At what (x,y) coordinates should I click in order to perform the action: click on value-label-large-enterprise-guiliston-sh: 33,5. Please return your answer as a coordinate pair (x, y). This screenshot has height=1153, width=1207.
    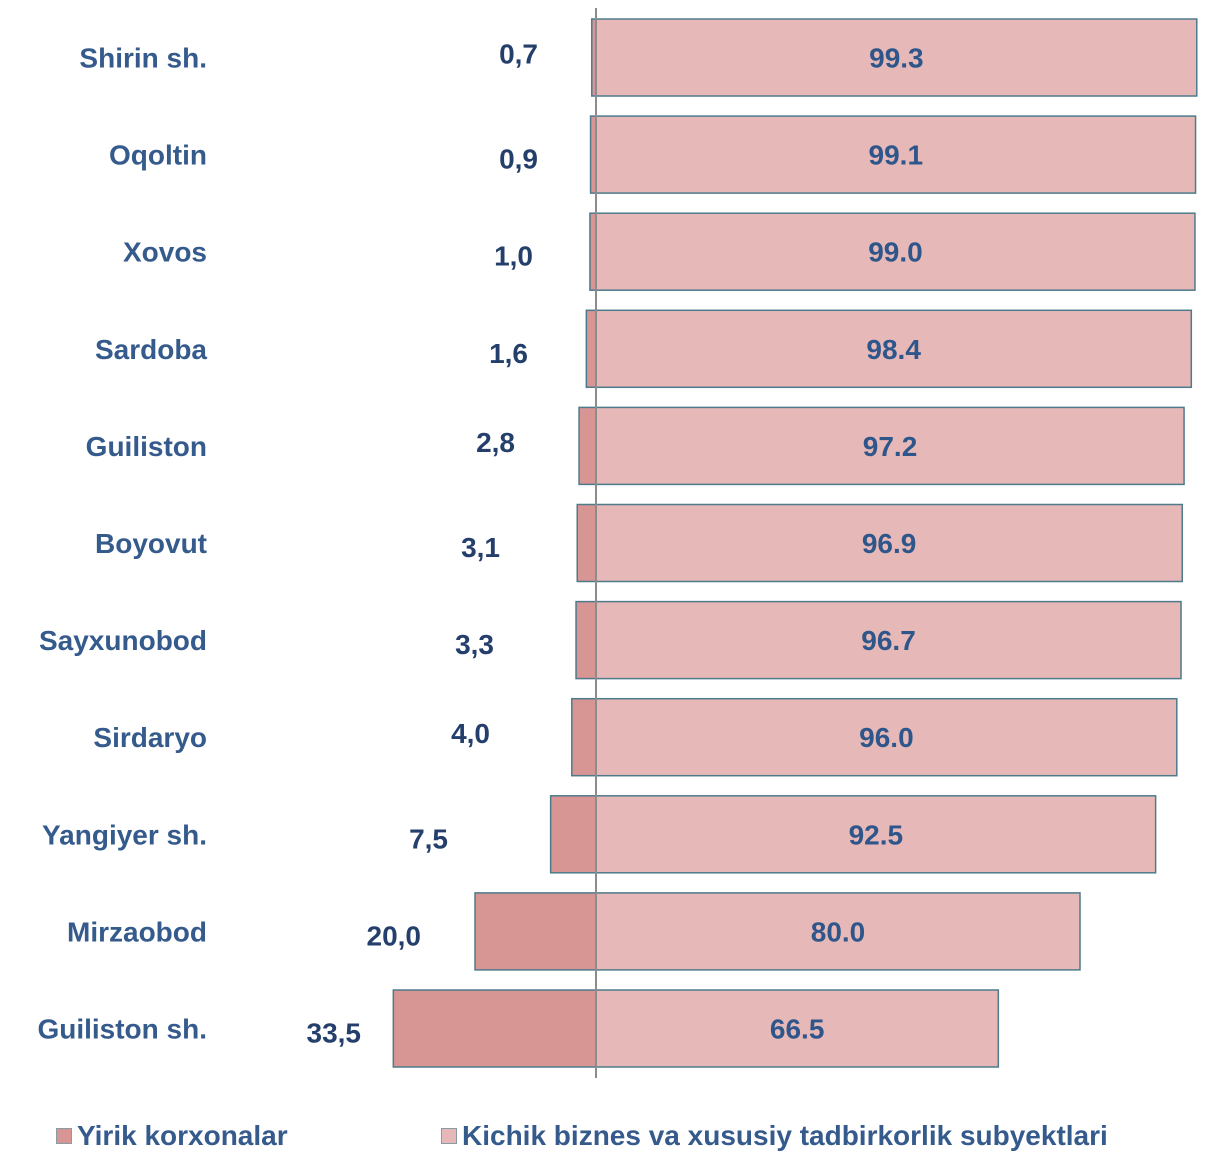
    Looking at the image, I should click on (334, 1033).